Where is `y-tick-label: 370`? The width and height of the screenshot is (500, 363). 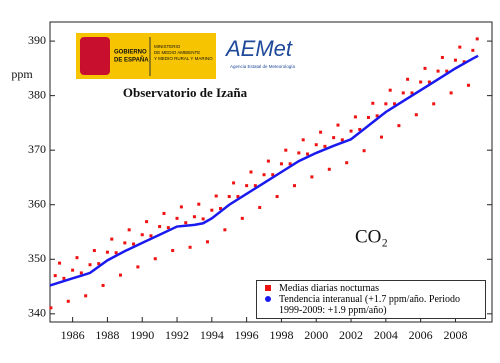
y-tick-label: 370 is located at coordinates (37, 149).